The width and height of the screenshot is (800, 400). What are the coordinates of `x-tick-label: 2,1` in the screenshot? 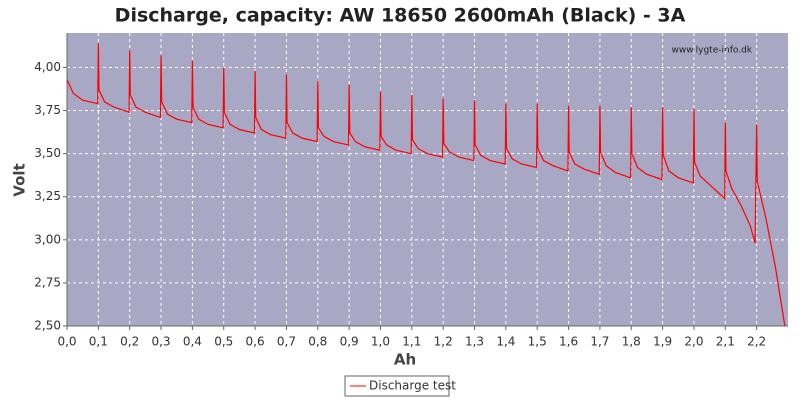 It's located at (725, 342).